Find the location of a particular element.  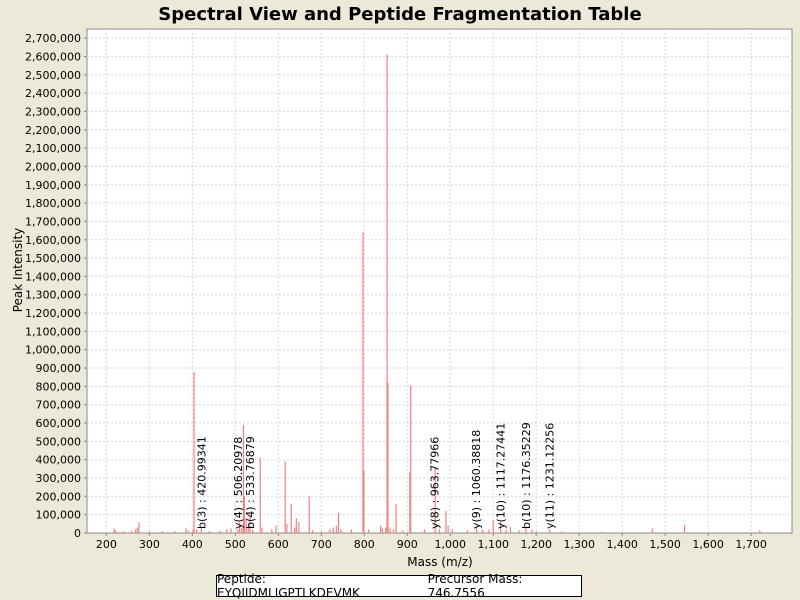

y-tick-label: 400,000 is located at coordinates (59, 460).